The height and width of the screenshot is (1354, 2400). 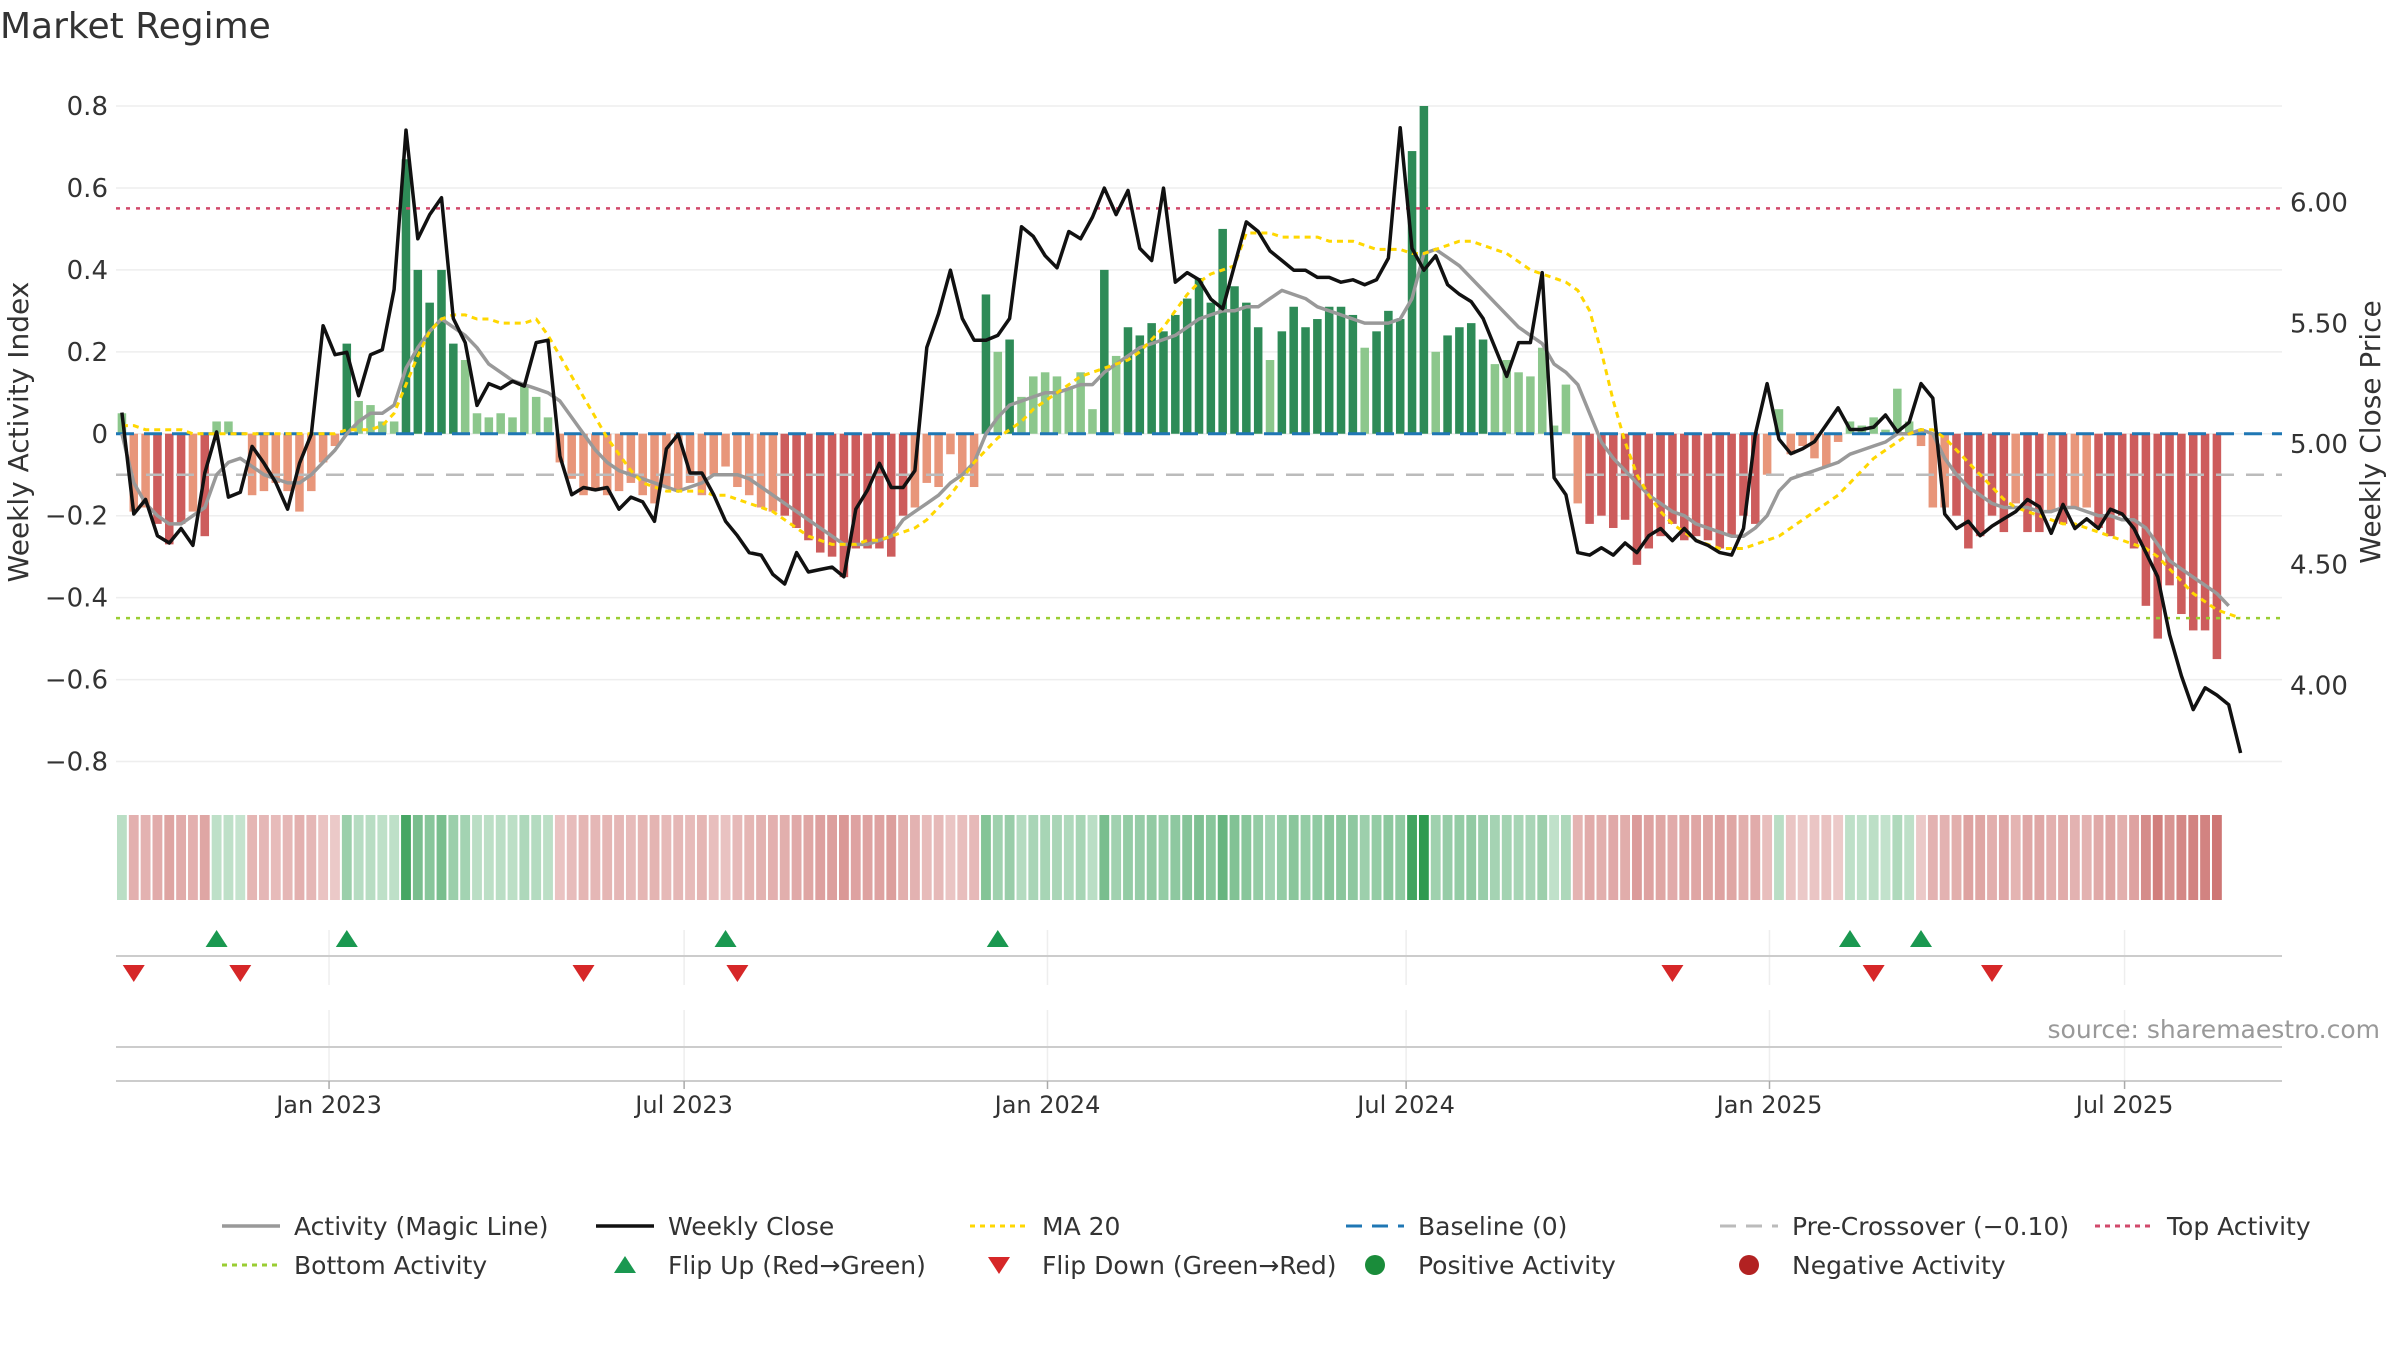 What do you see at coordinates (2319, 204) in the screenshot?
I see `right-tick-label: 6.00` at bounding box center [2319, 204].